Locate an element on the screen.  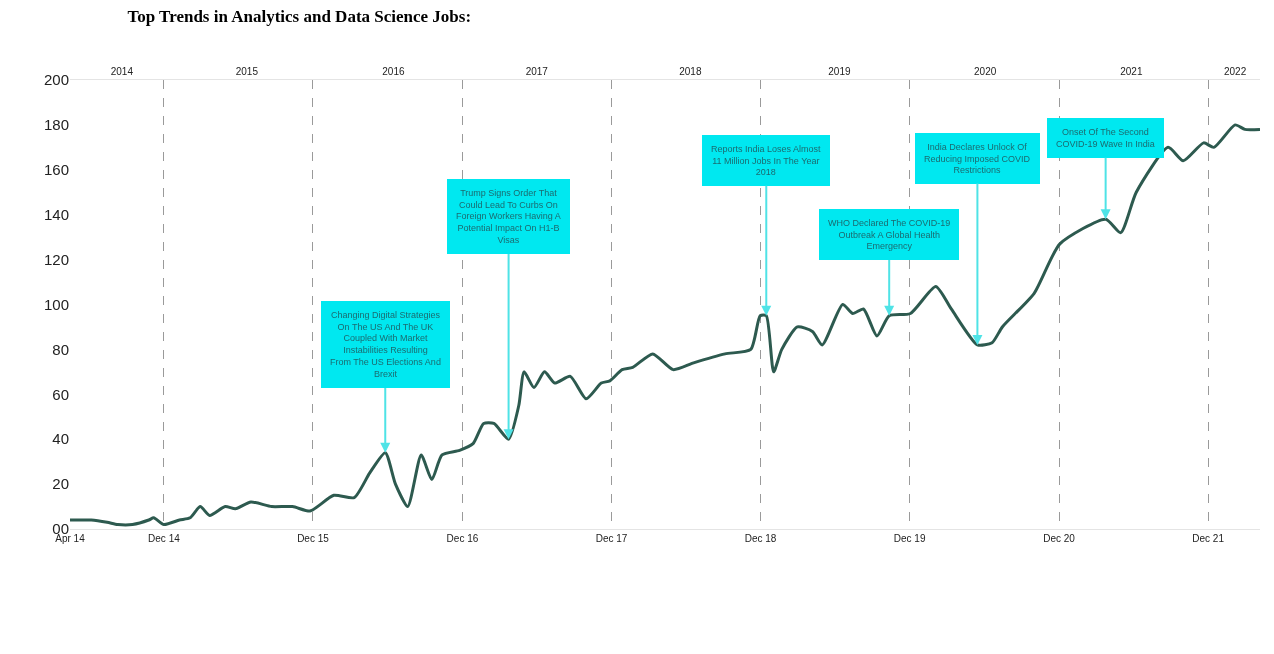
x-tick-label: Apr 14 is located at coordinates (70, 538).